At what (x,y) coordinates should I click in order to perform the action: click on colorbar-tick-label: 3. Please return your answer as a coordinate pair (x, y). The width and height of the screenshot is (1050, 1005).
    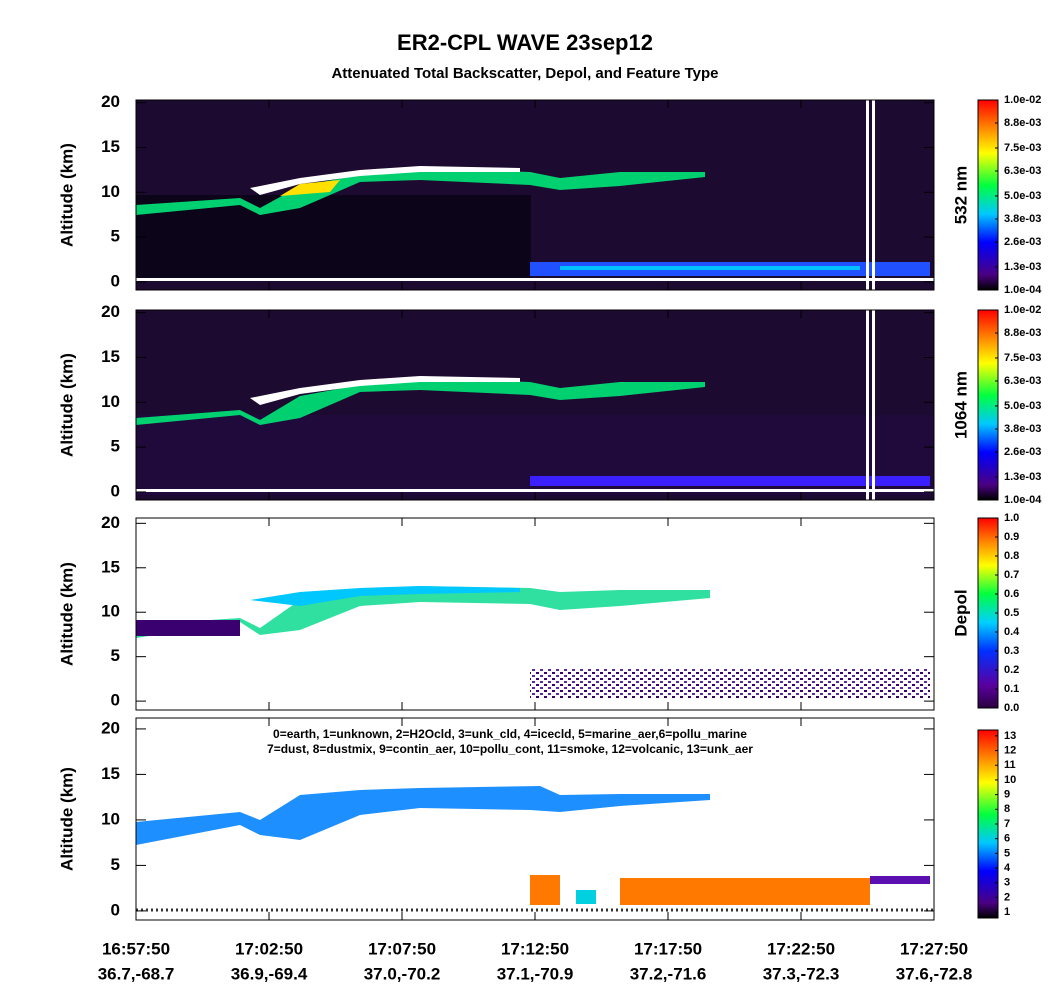
    Looking at the image, I should click on (1007, 883).